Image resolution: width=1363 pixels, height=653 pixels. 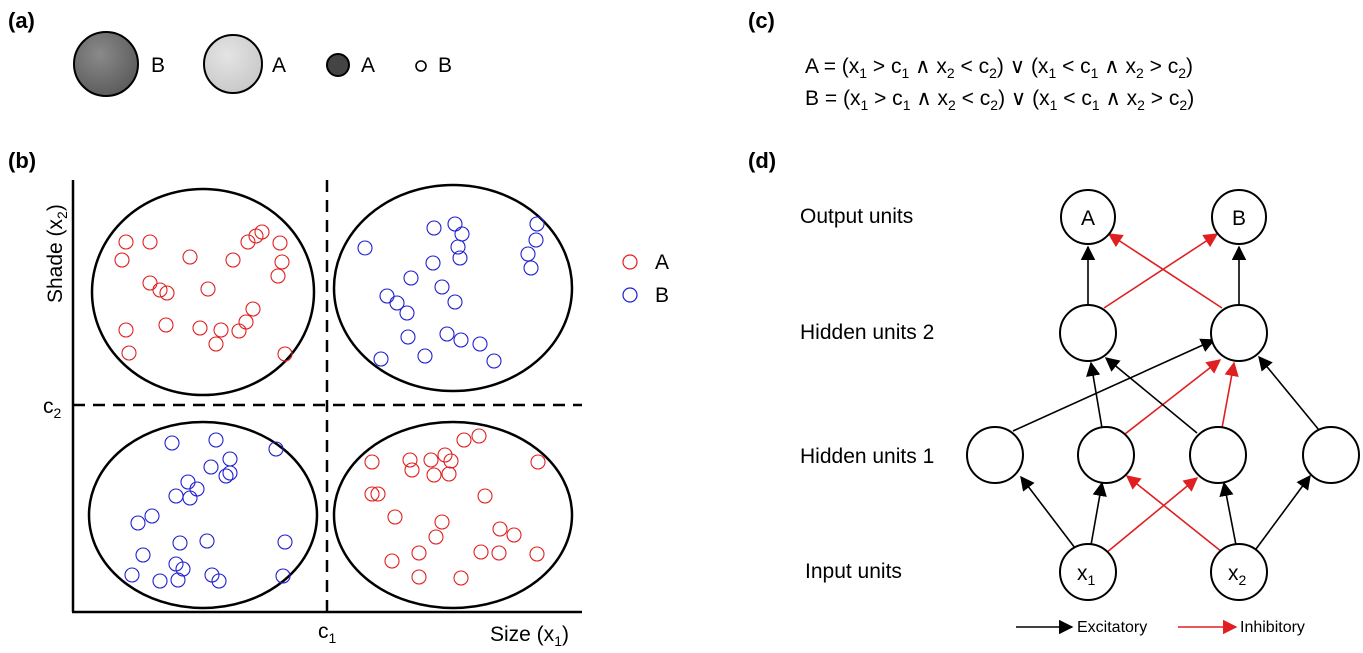 What do you see at coordinates (1112, 627) in the screenshot?
I see `excitatory-legend-label: Excitatory` at bounding box center [1112, 627].